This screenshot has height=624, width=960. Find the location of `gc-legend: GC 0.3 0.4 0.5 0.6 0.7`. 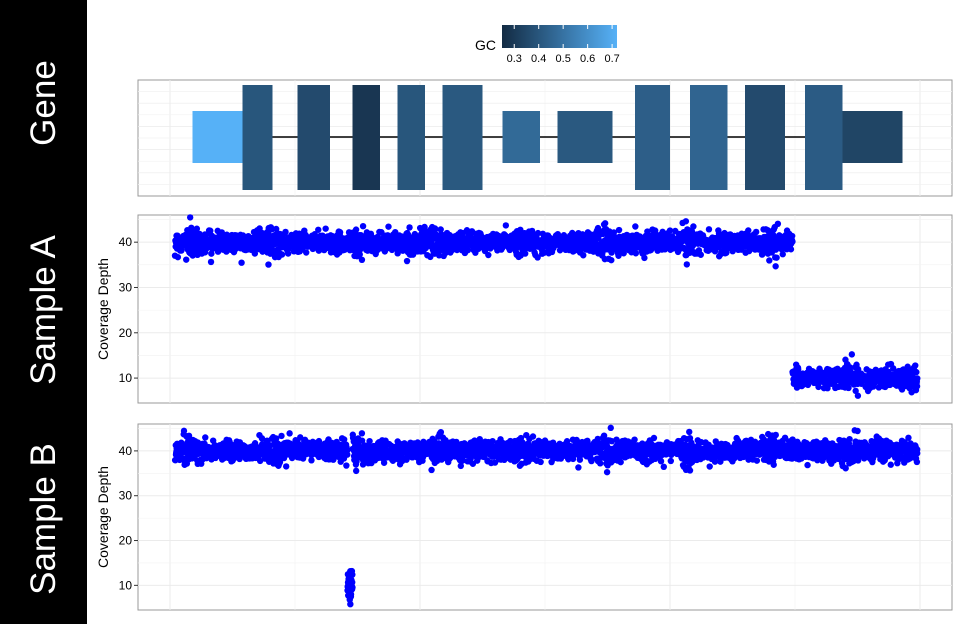

gc-legend: GC 0.3 0.4 0.5 0.6 0.7 is located at coordinates (547, 45).